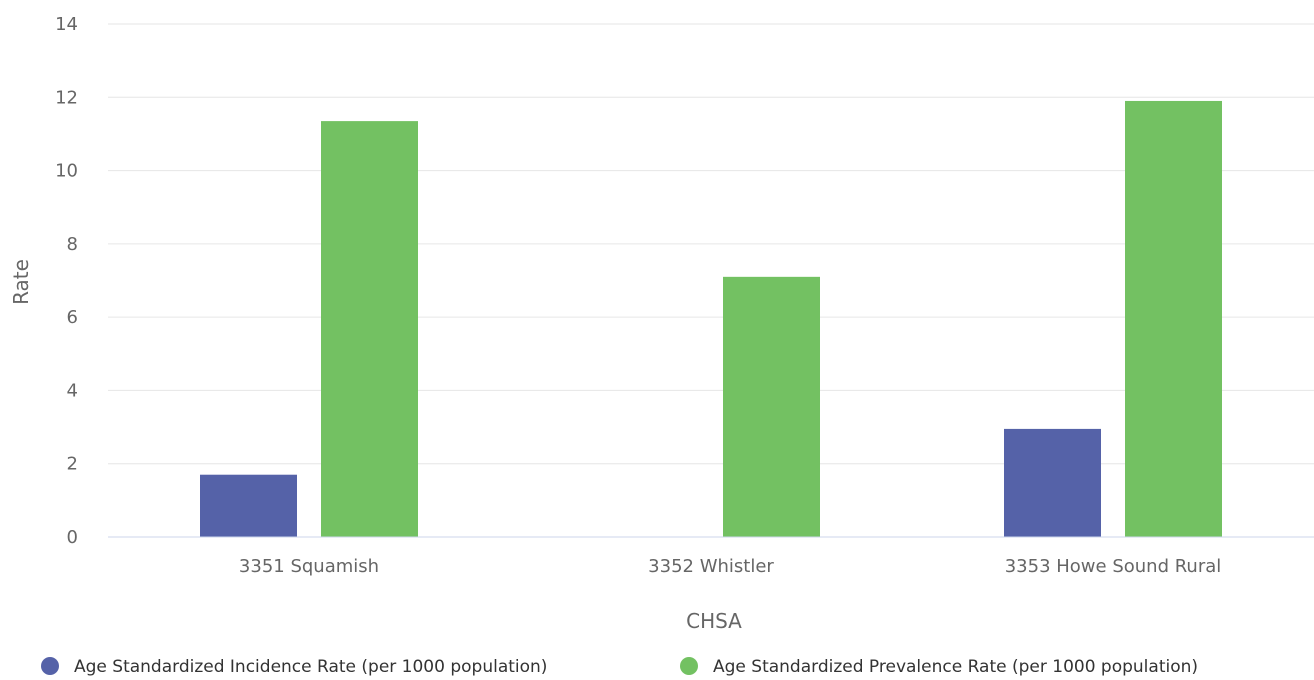 The width and height of the screenshot is (1314, 680). What do you see at coordinates (72, 244) in the screenshot?
I see `y-tick-label: 8` at bounding box center [72, 244].